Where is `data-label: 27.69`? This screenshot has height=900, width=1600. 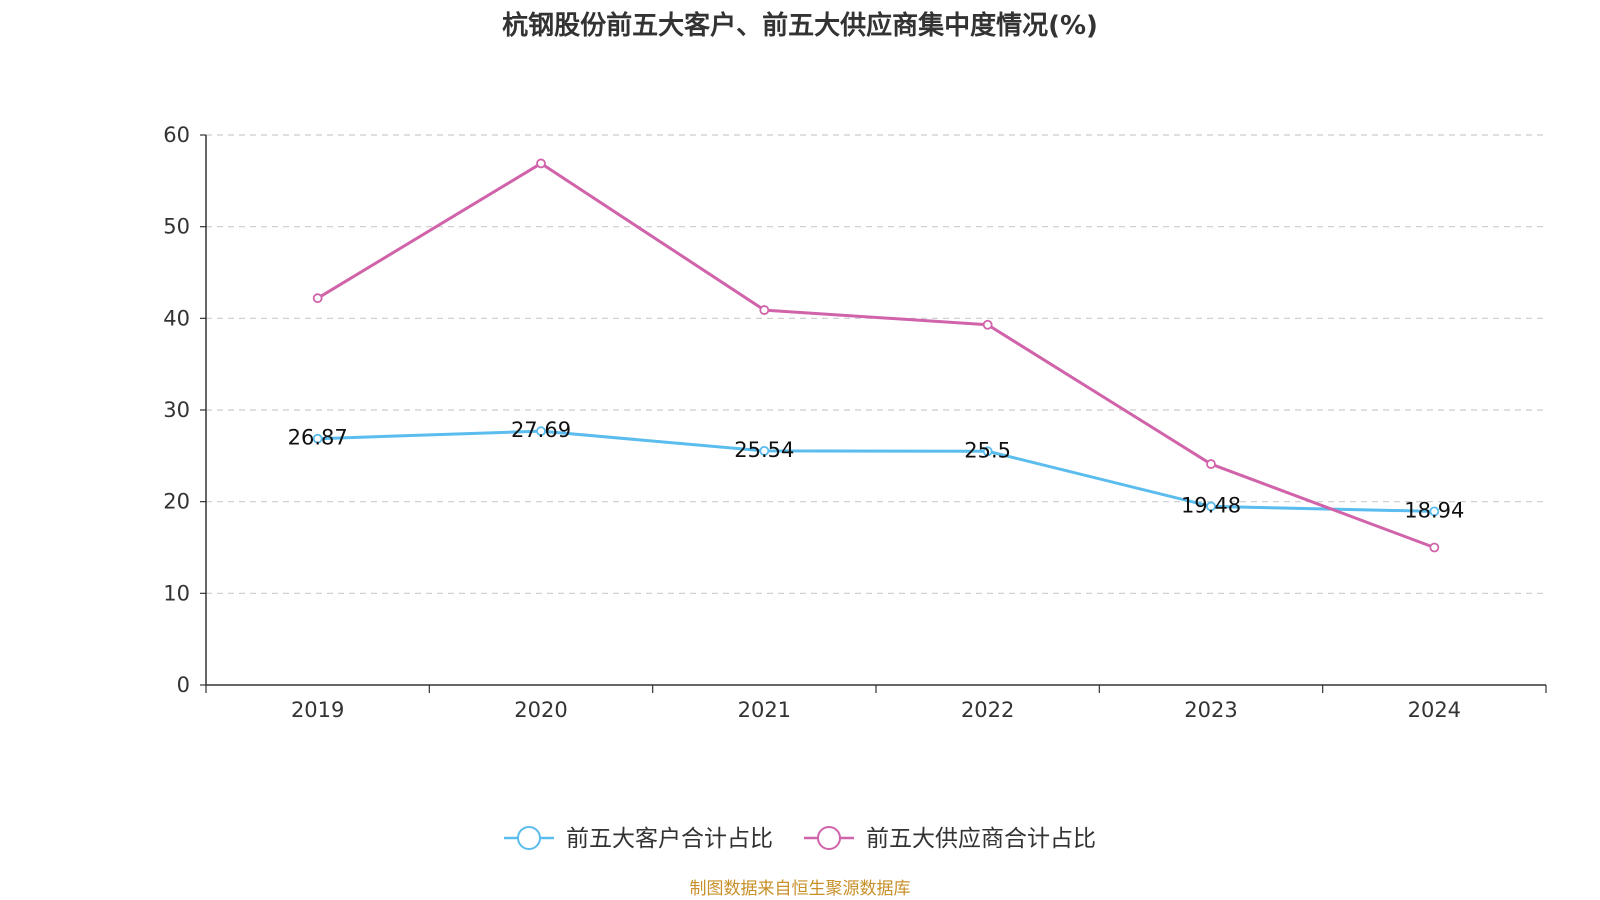
data-label: 27.69 is located at coordinates (541, 430).